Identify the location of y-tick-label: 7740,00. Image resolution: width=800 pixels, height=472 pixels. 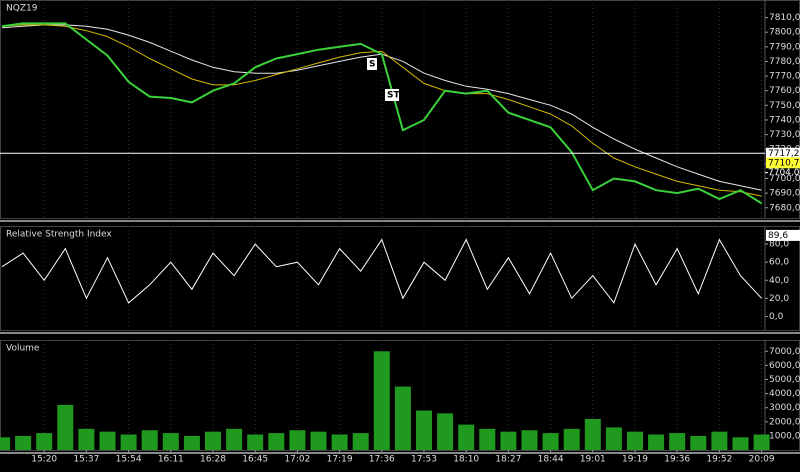
(784, 120).